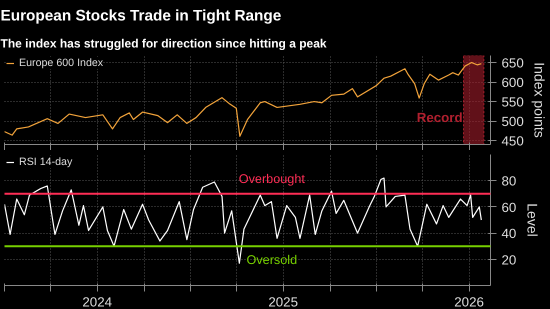 The width and height of the screenshot is (550, 309). What do you see at coordinates (513, 82) in the screenshot?
I see `y-tick-label: 600` at bounding box center [513, 82].